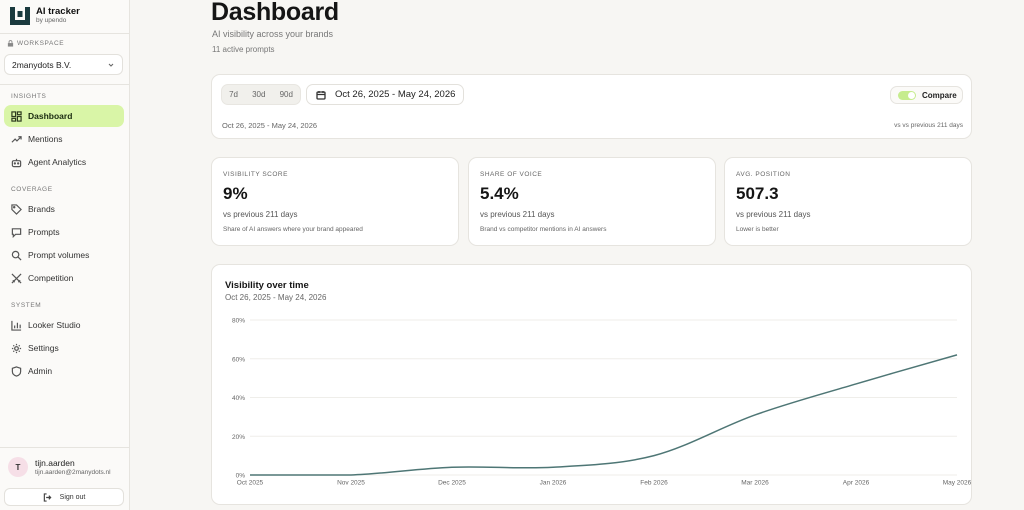  I want to click on x-tick-label: Oct 2025, so click(250, 483).